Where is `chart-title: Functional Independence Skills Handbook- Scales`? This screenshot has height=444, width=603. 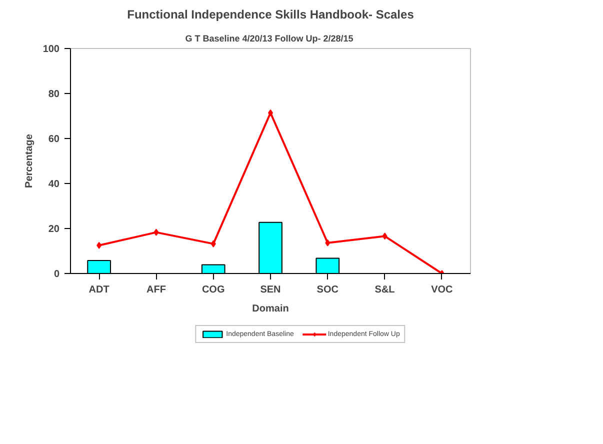 chart-title: Functional Independence Skills Handbook- Scales is located at coordinates (270, 15).